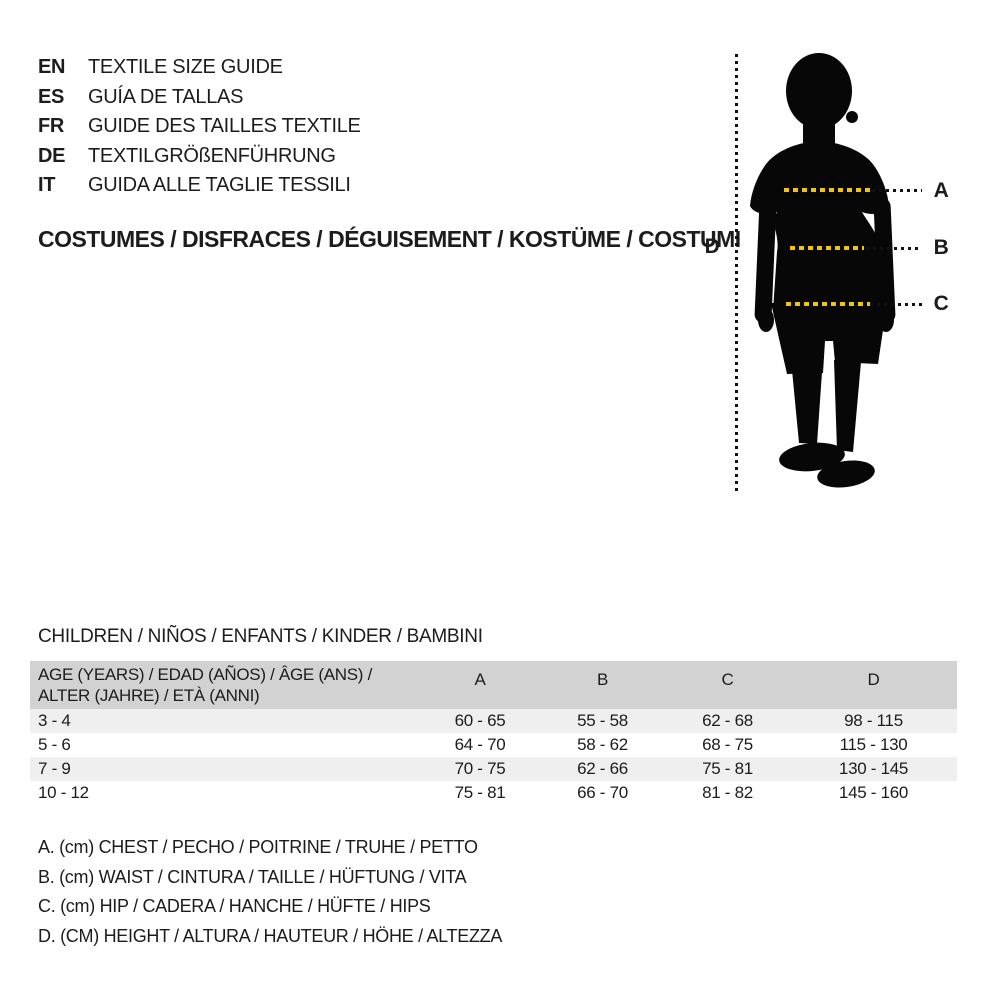  What do you see at coordinates (894, 248) in the screenshot?
I see `waist-connector-line` at bounding box center [894, 248].